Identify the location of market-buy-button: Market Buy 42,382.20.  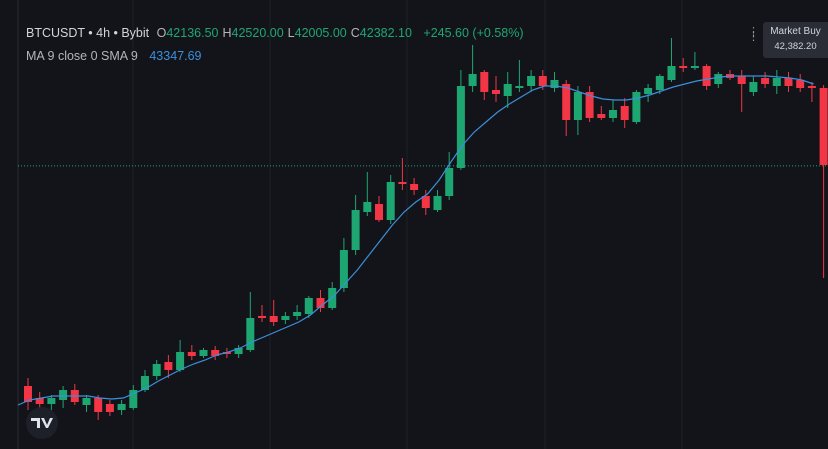
(795, 40).